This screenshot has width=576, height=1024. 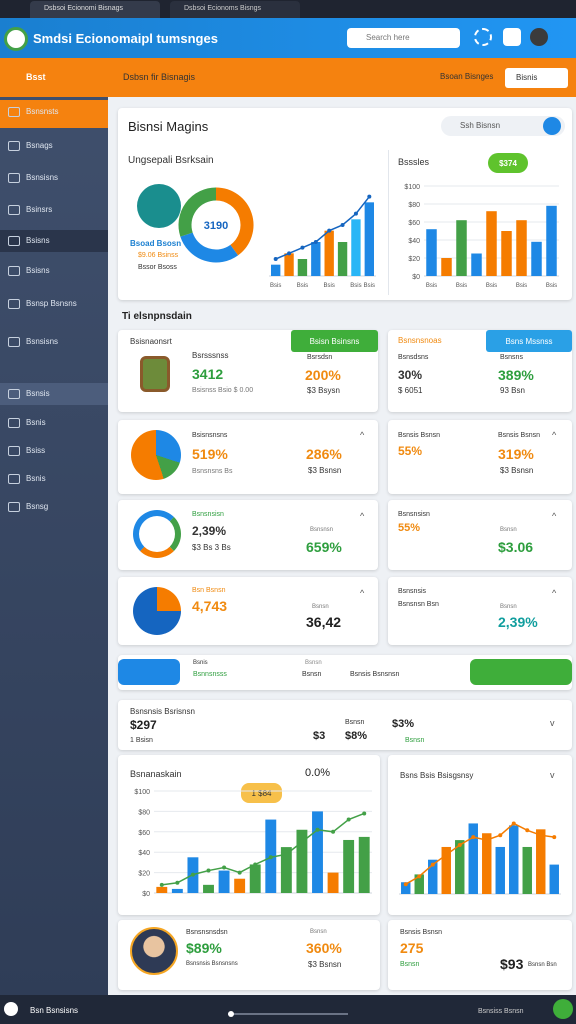 What do you see at coordinates (539, 37) in the screenshot?
I see `avatar` at bounding box center [539, 37].